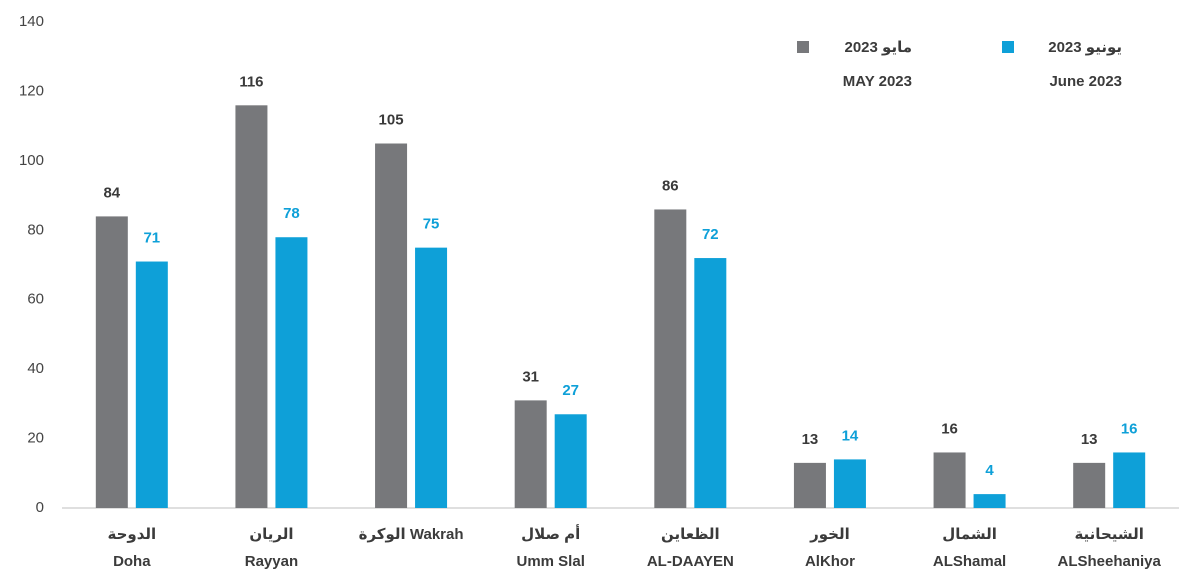 The width and height of the screenshot is (1179, 572). Describe the element at coordinates (690, 561) in the screenshot. I see `x-tick-label: AL-DAAYEN` at that location.